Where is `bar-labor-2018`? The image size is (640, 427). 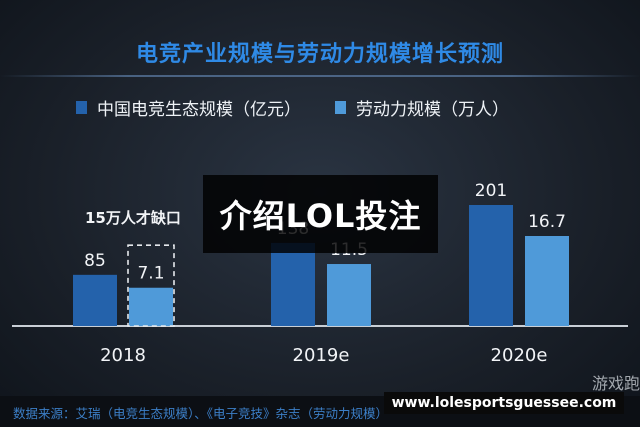 bar-labor-2018 is located at coordinates (151, 306).